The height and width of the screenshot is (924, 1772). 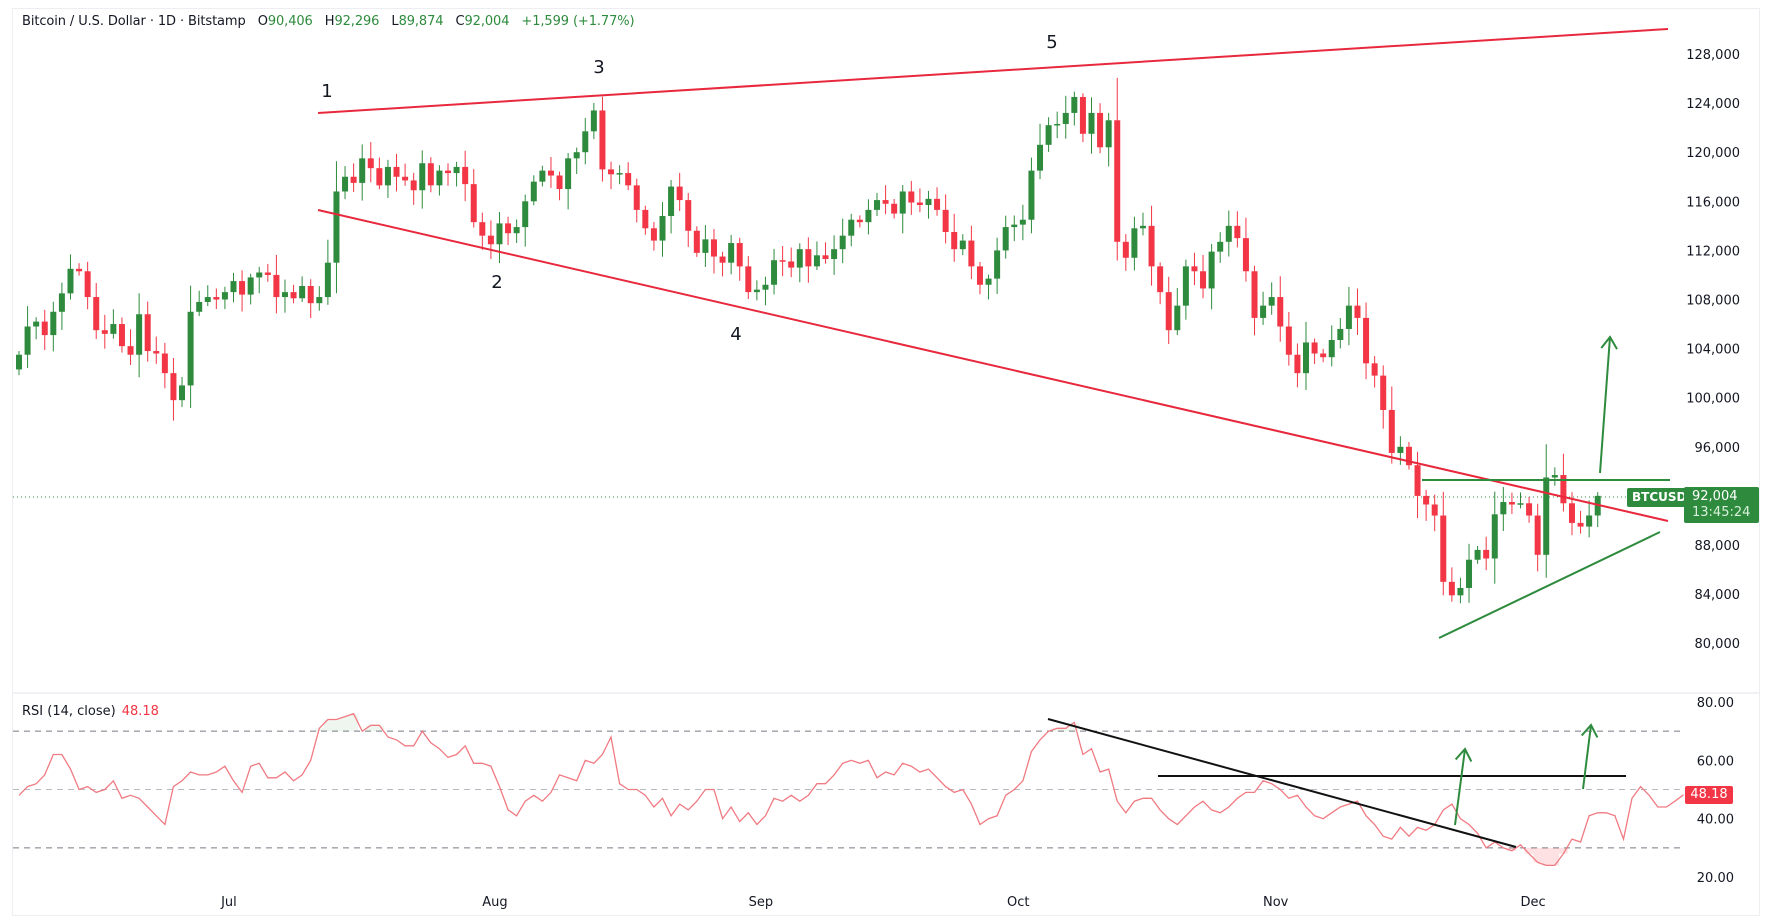 I want to click on rsi-axis: 80.00 60.00 40.00 20.00, so click(x=1715, y=791).